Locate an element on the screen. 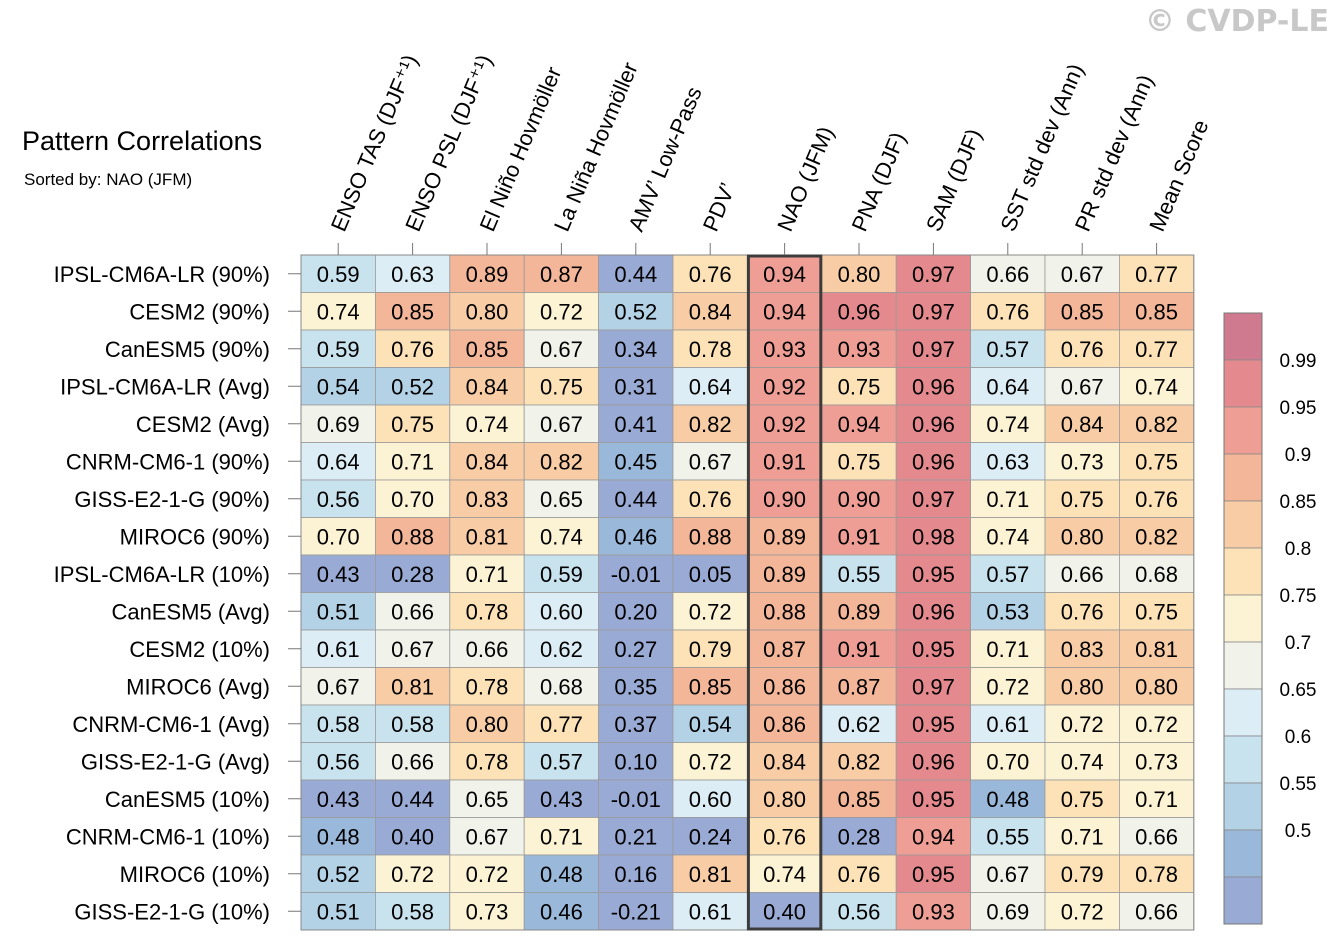 The height and width of the screenshot is (951, 1337). cell-value-label: 0.34 is located at coordinates (635, 349).